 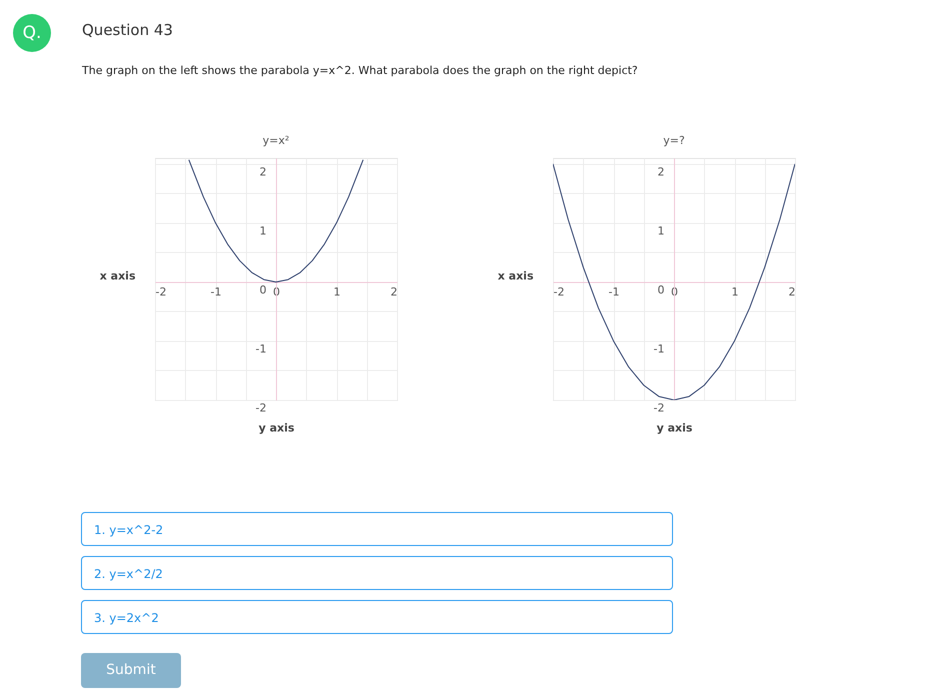 What do you see at coordinates (377, 573) in the screenshot?
I see `text: 2. y=x^2/2` at bounding box center [377, 573].